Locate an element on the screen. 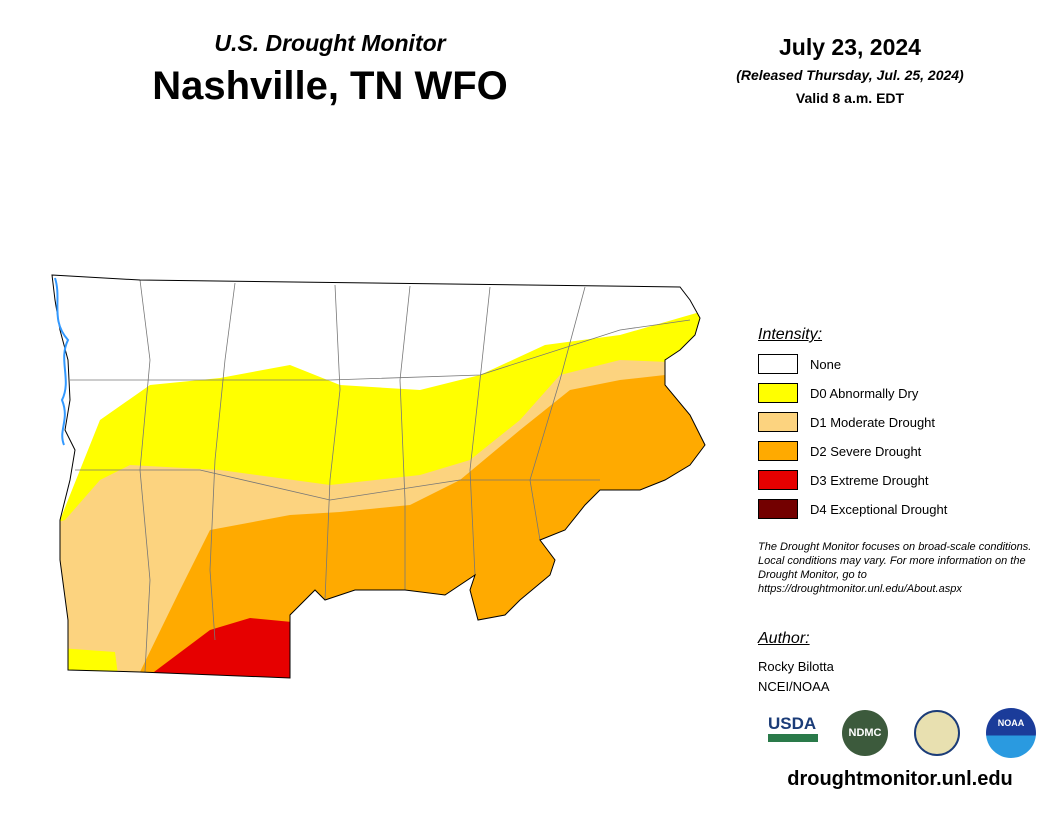 Image resolution: width=1056 pixels, height=816 pixels. valid: Valid 8 a.m. EDT is located at coordinates (850, 98).